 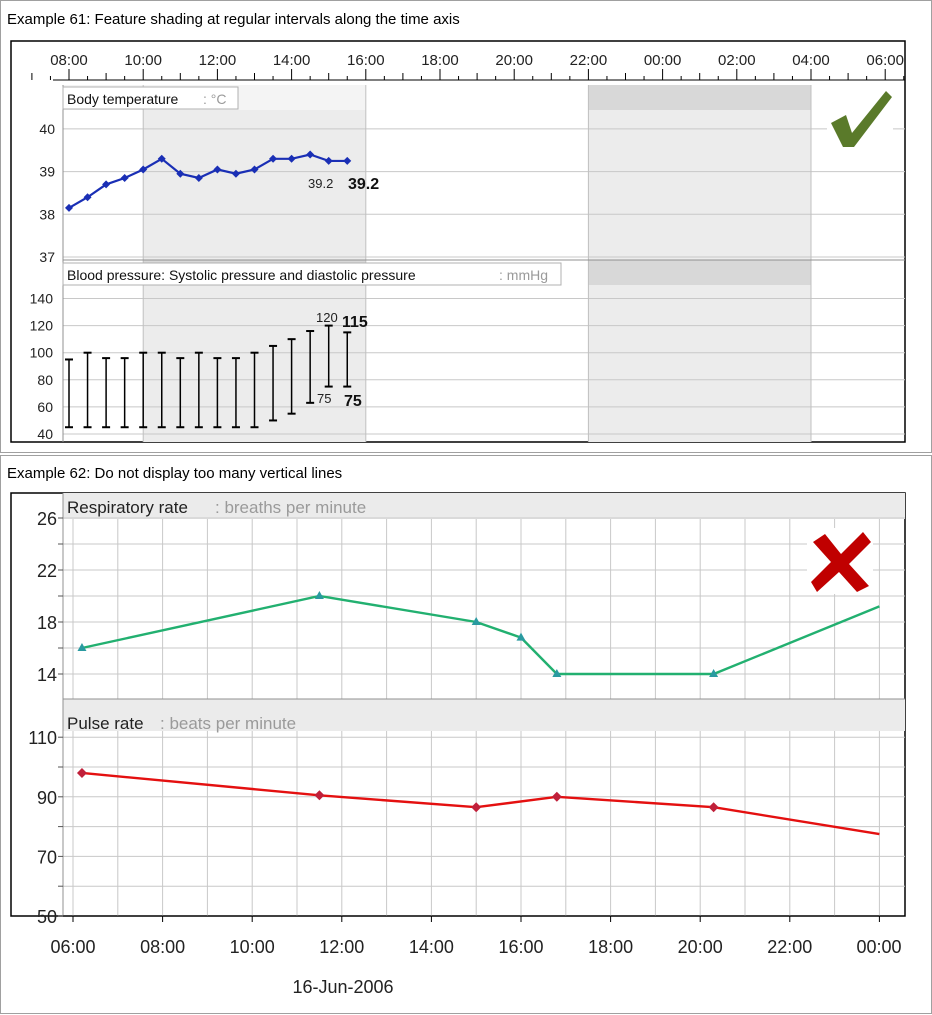 I want to click on bp-ytick-label: 40, so click(x=45, y=434).